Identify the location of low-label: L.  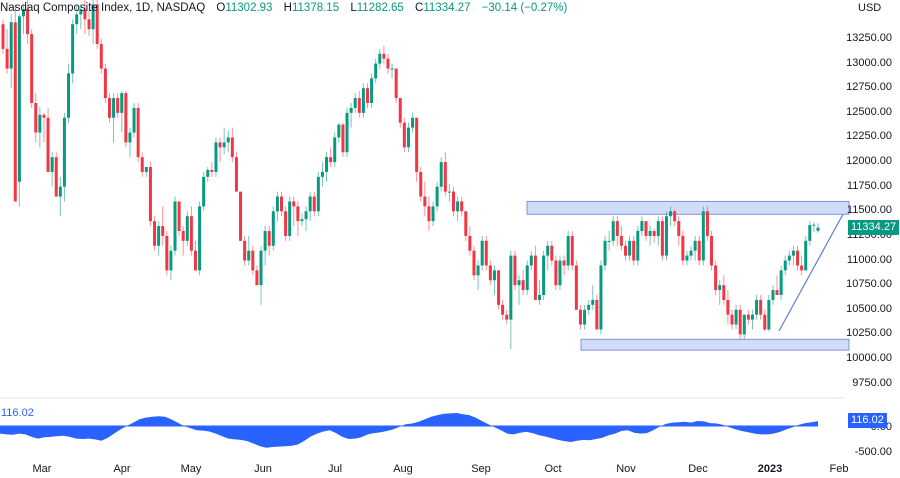
(353, 8).